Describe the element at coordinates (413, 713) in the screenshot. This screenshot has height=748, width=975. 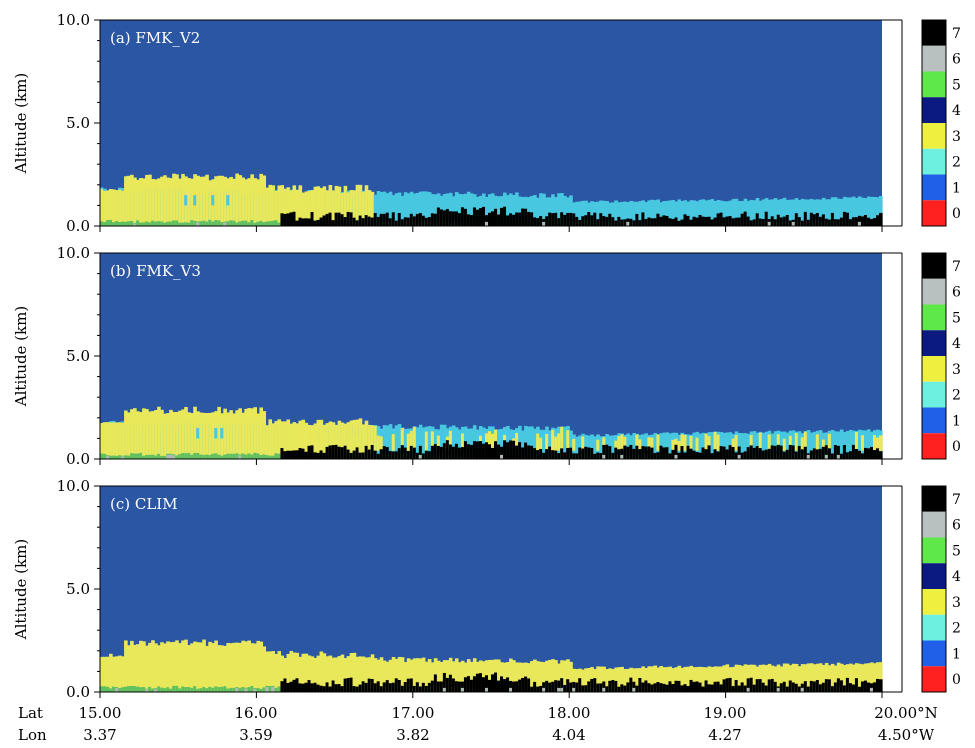
I see `lat-tick-label: 17.00` at that location.